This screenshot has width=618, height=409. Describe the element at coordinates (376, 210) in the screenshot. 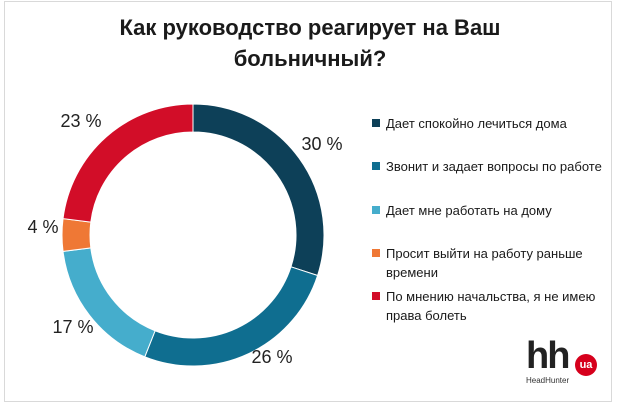

I see `legend-swatch-remote` at that location.